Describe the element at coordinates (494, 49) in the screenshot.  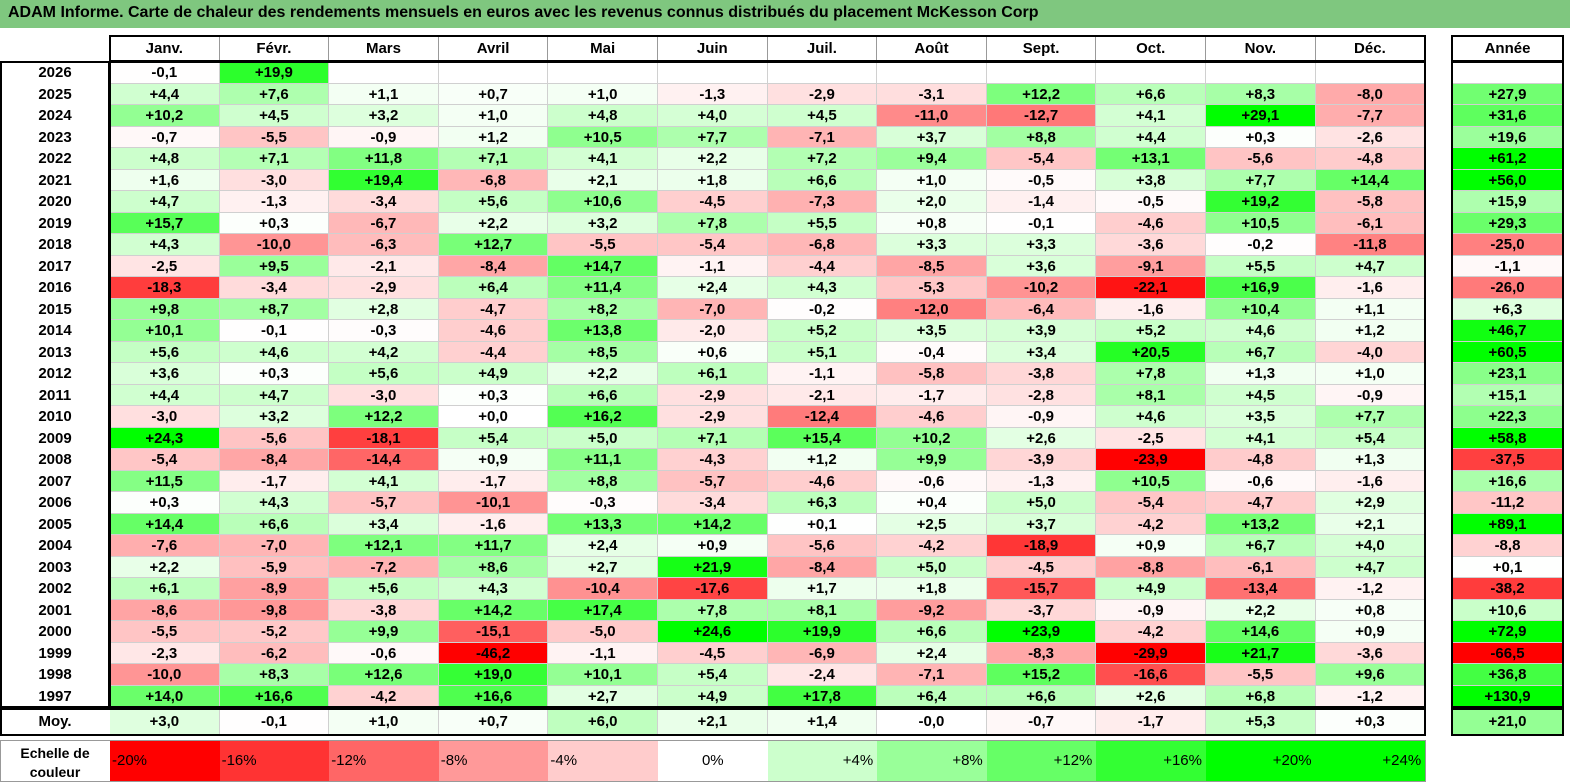
I see `month-header: Avril` at that location.